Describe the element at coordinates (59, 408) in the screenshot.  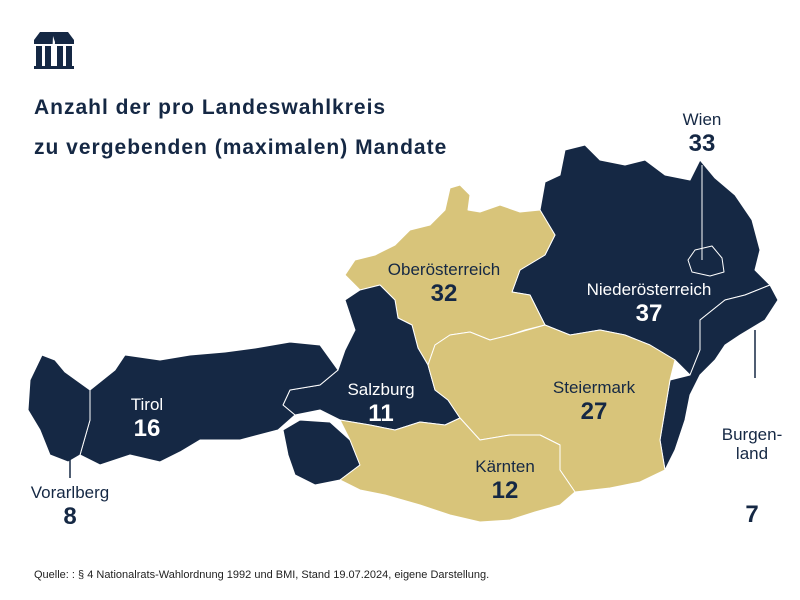
I see `region-vorarlberg` at that location.